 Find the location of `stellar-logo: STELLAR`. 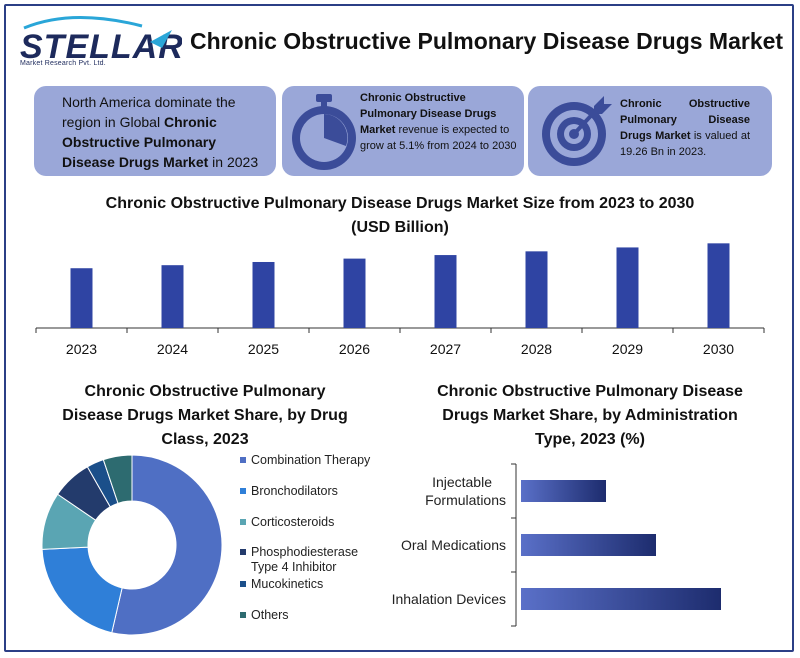

stellar-logo: STELLAR is located at coordinates (101, 41).